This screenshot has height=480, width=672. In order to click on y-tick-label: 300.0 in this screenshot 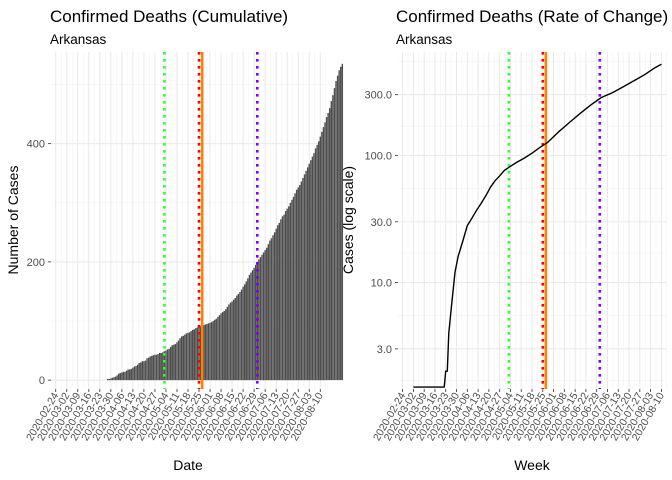, I will do `click(378, 96)`.